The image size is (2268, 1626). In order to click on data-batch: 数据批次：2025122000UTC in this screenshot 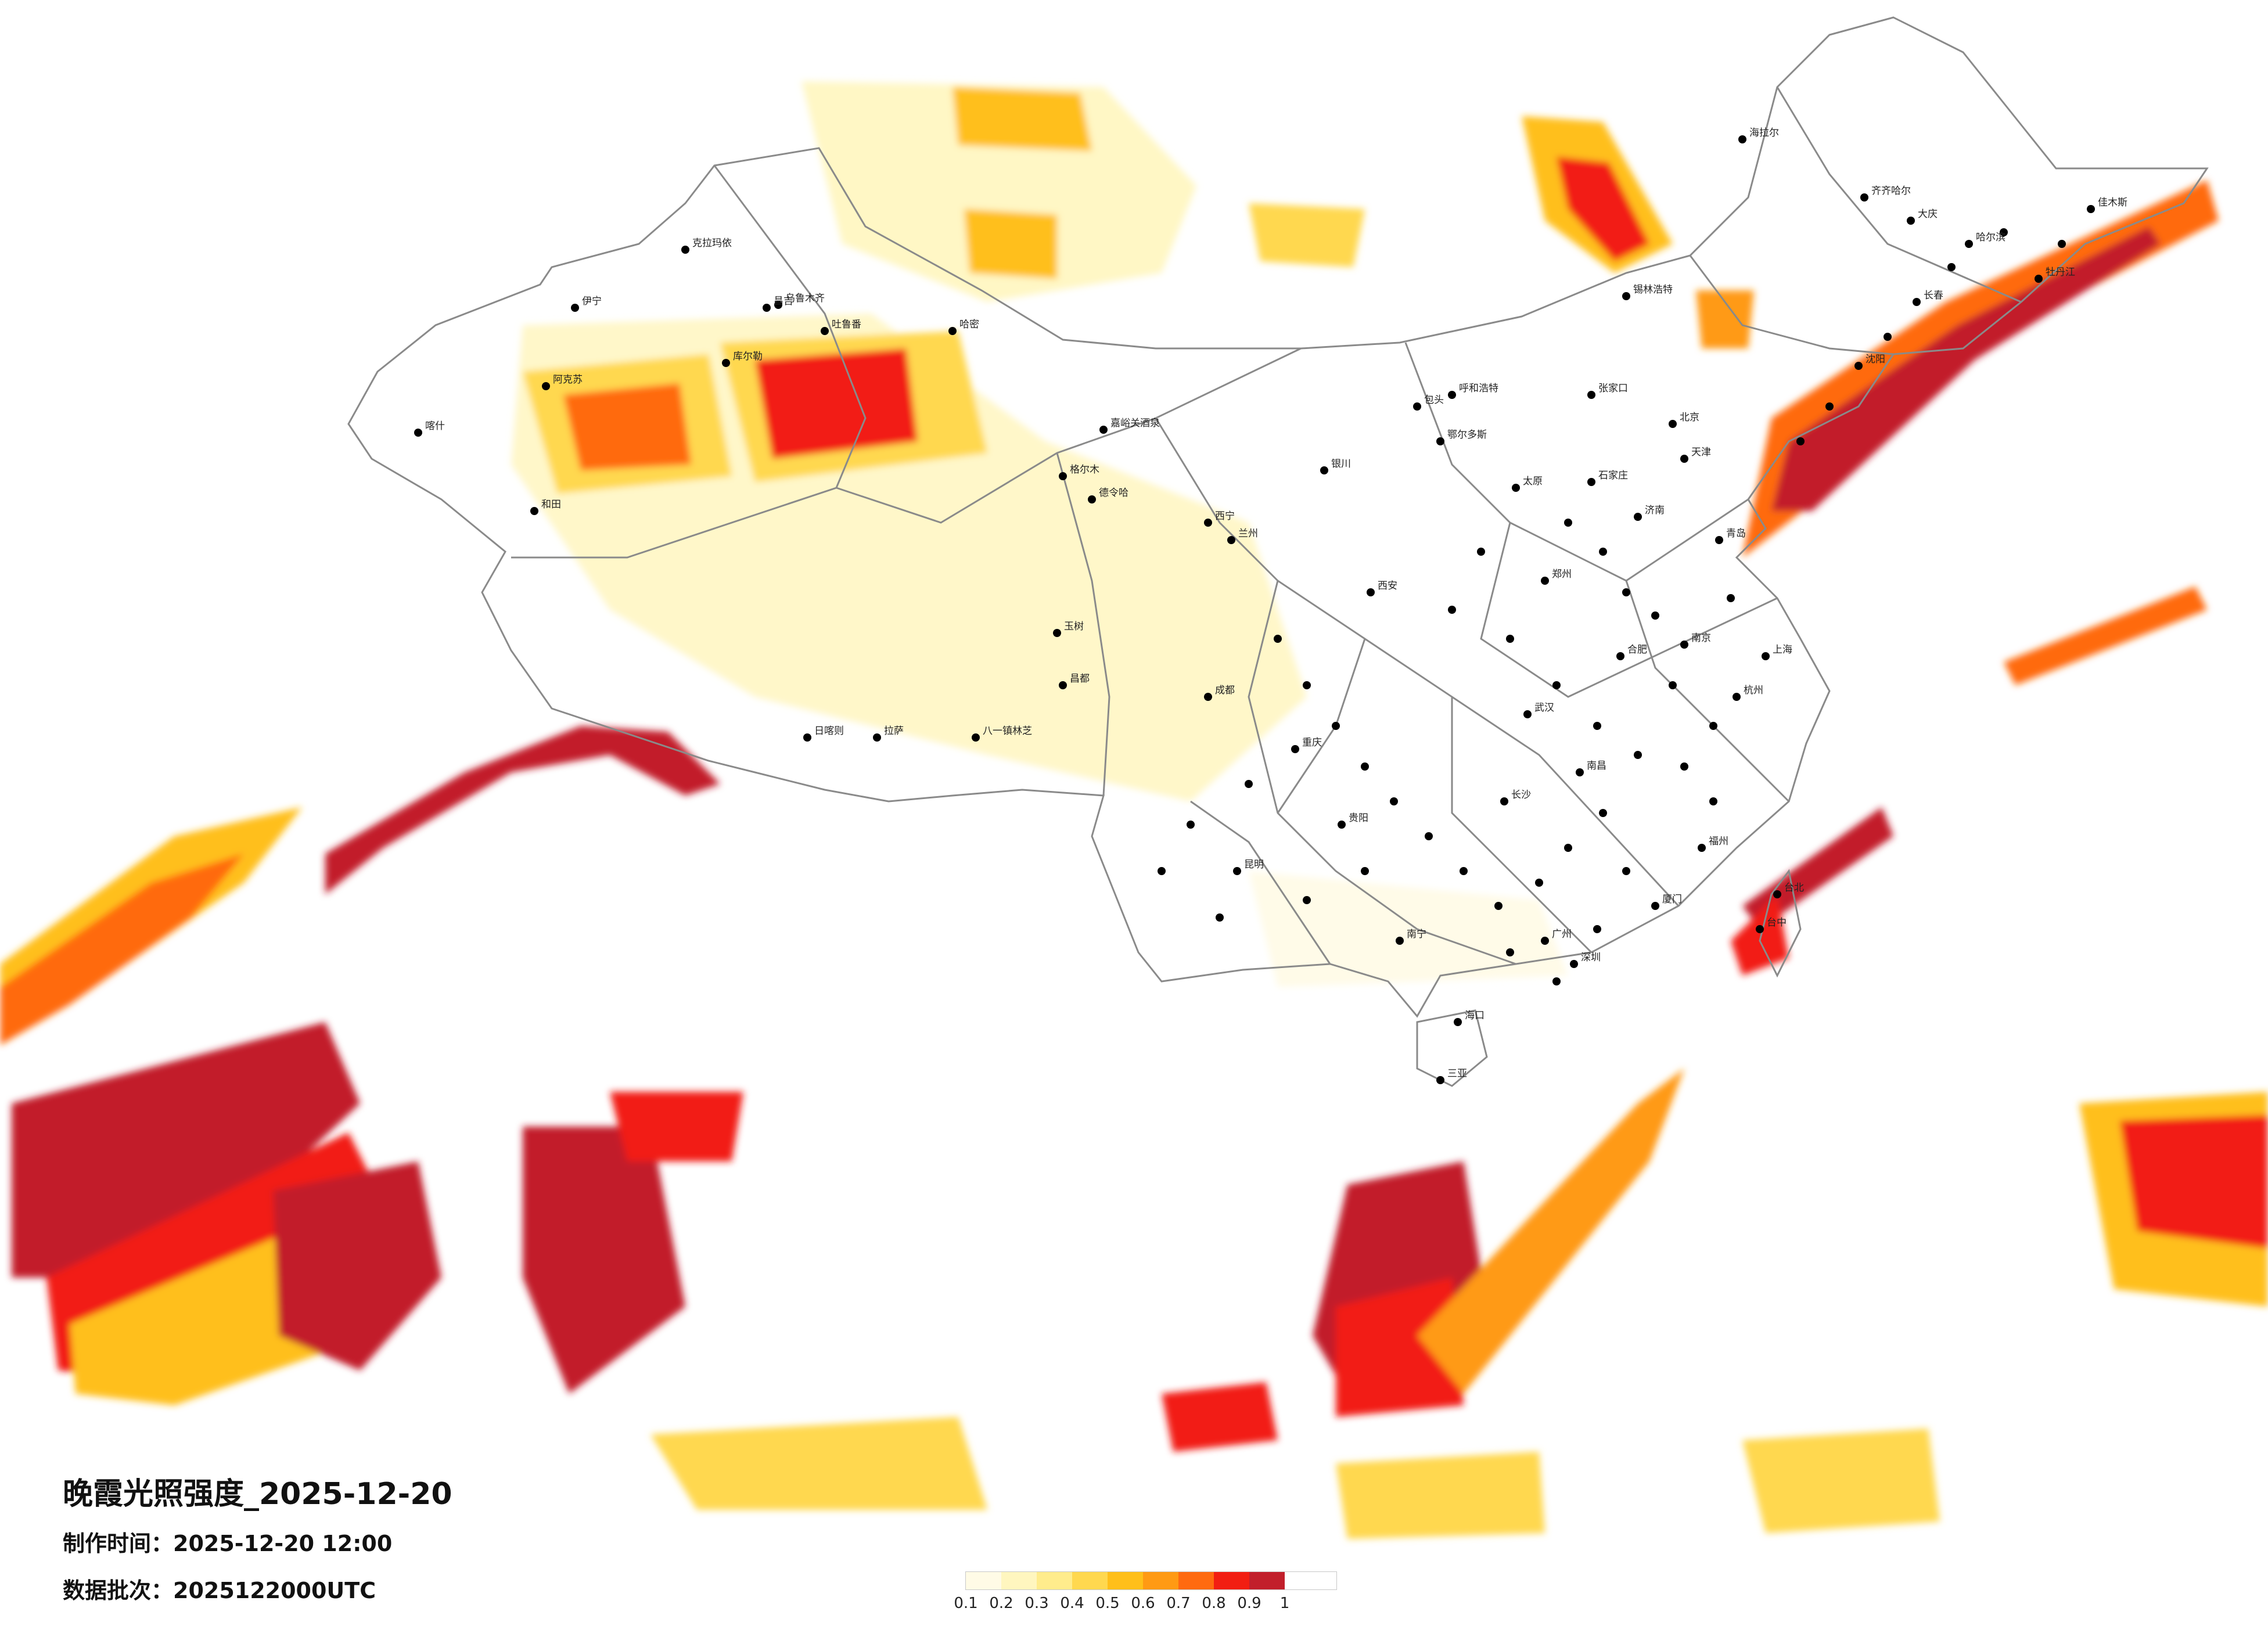, I will do `click(257, 1589)`.